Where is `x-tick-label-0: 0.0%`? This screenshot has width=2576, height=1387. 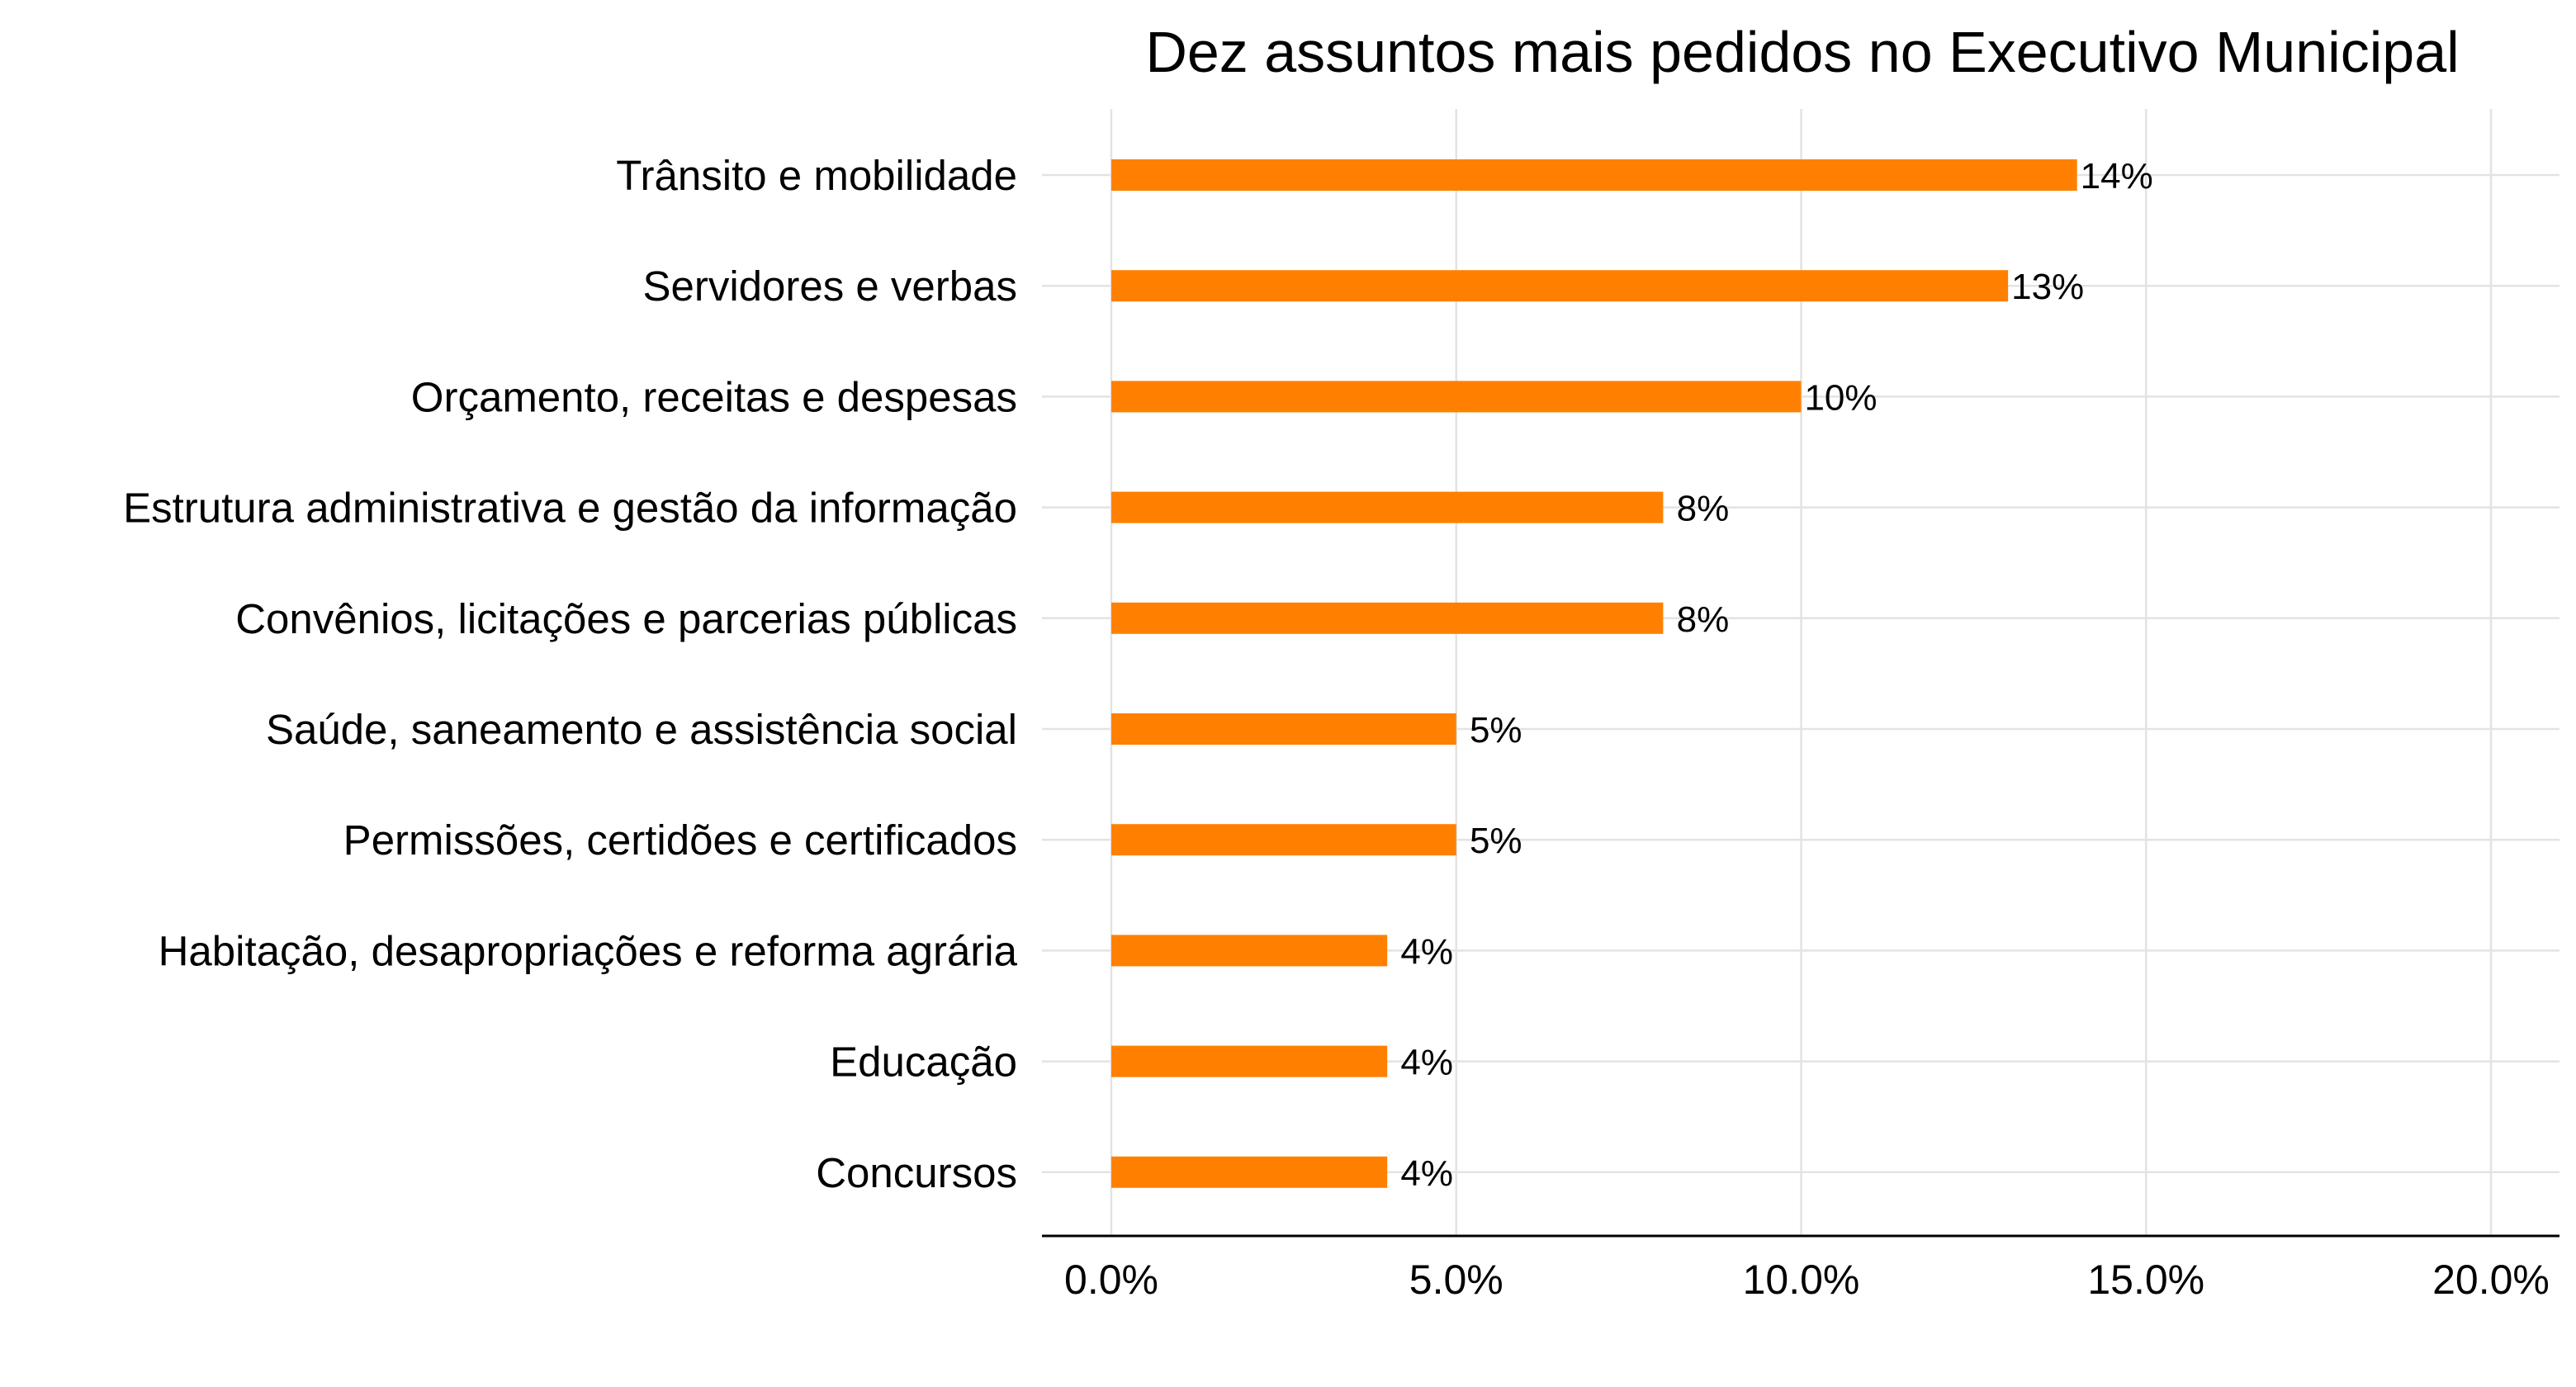
x-tick-label-0: 0.0% is located at coordinates (1111, 1280).